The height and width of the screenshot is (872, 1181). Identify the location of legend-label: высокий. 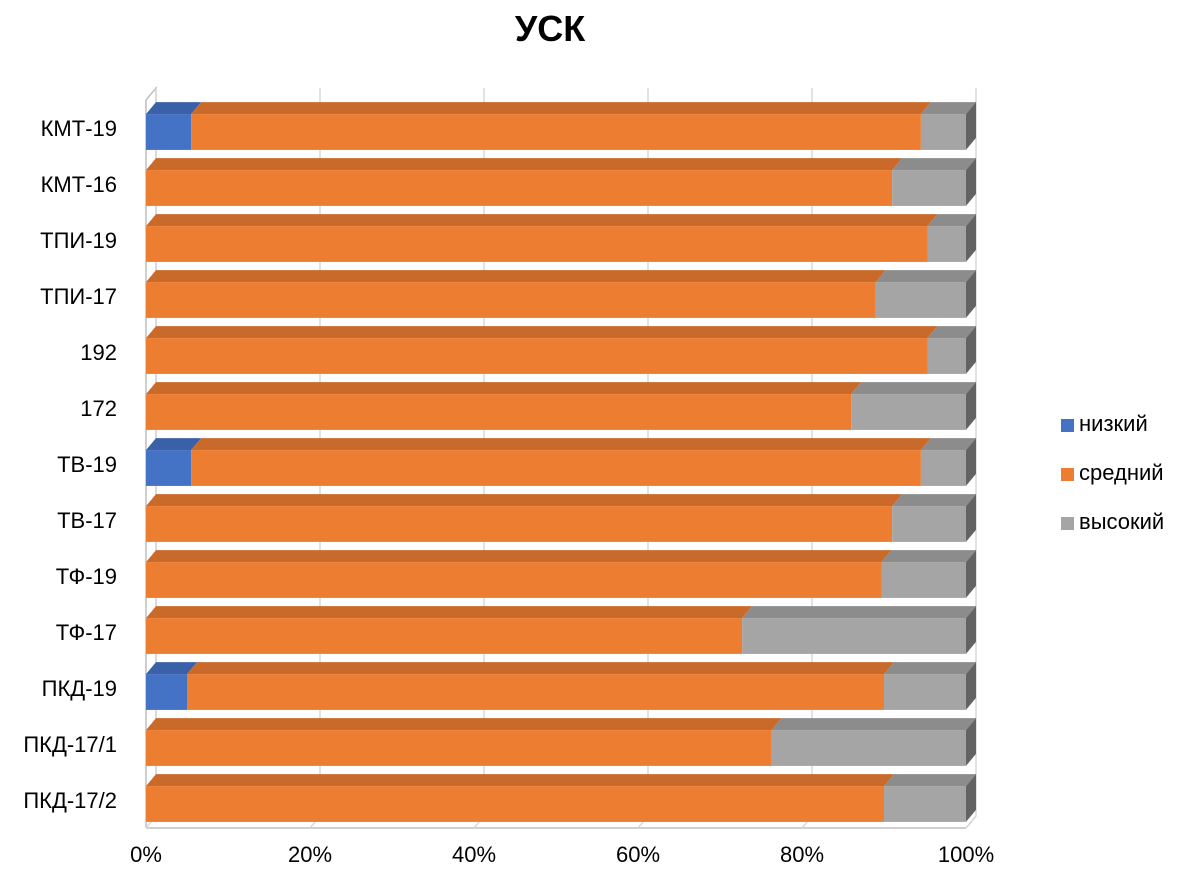
(1121, 521).